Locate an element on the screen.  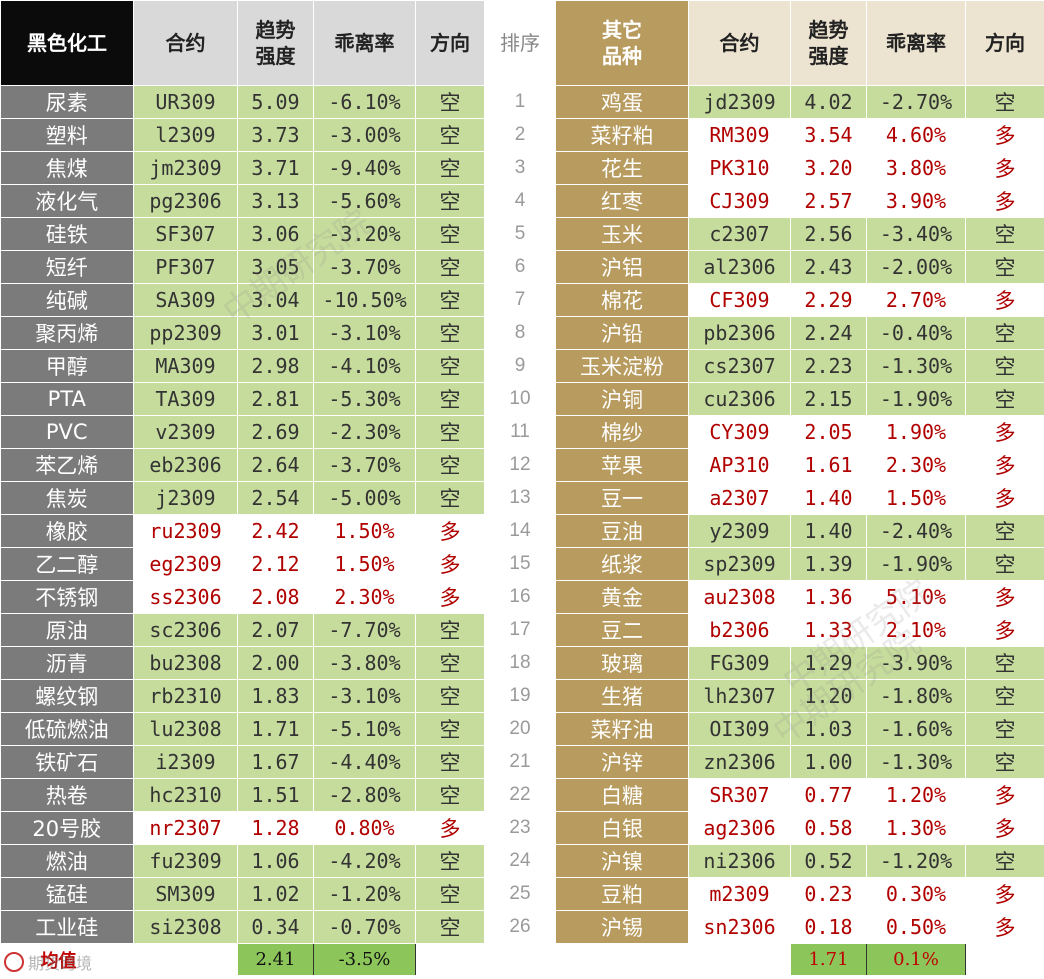
strength-left: 1.71 is located at coordinates (275, 729).